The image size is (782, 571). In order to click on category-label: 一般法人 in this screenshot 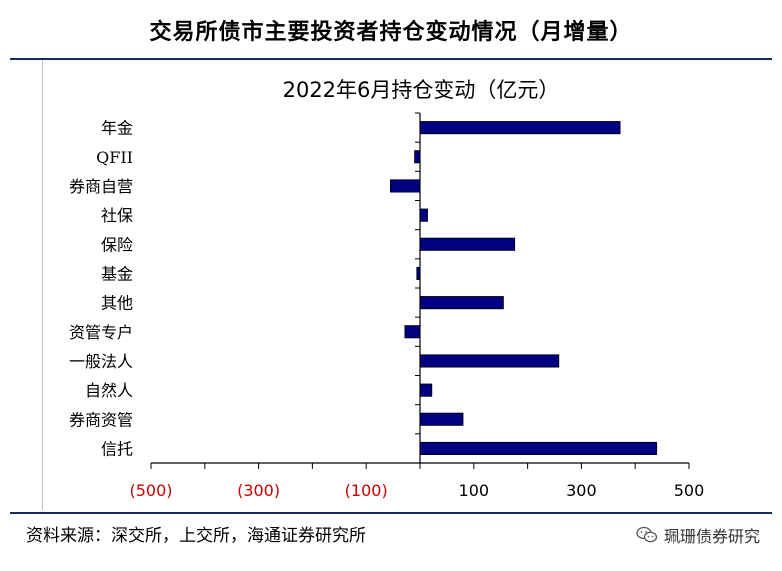, I will do `click(101, 361)`.